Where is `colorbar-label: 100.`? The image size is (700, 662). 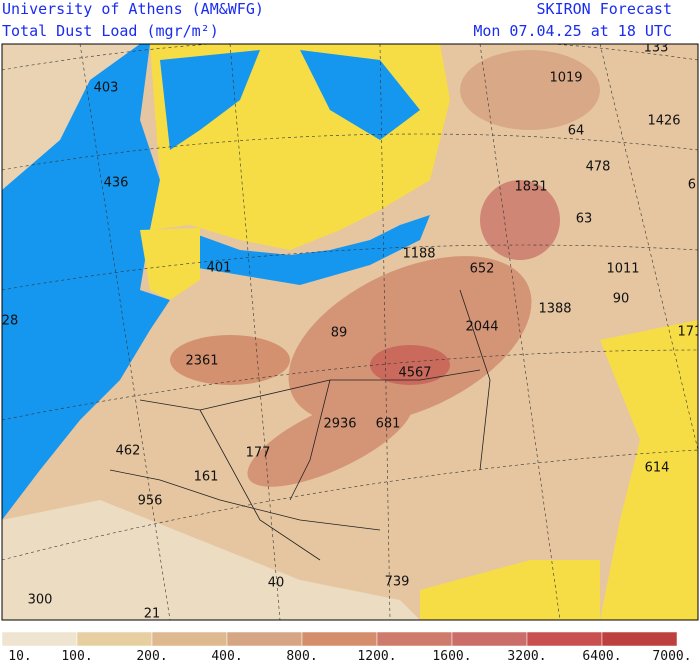
colorbar-label: 100. is located at coordinates (76, 655).